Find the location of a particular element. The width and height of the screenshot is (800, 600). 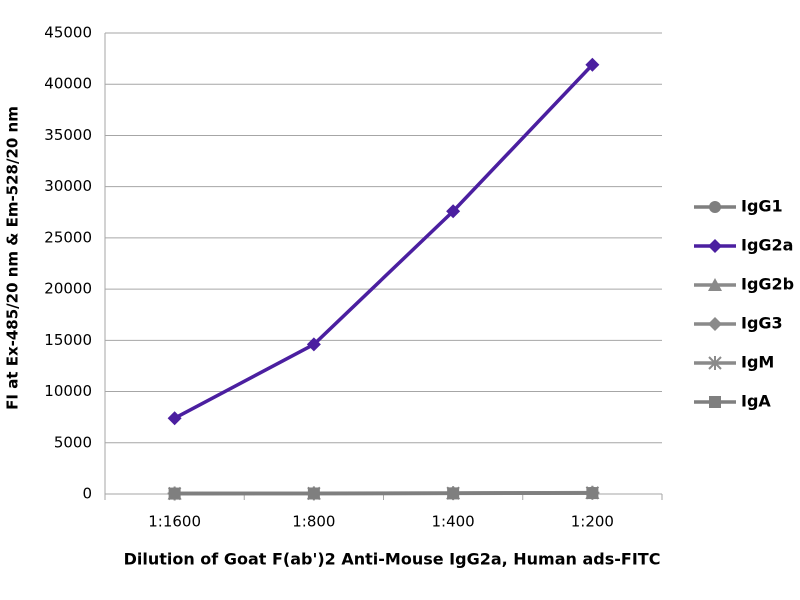

legend-label: IgG2b is located at coordinates (767, 284).